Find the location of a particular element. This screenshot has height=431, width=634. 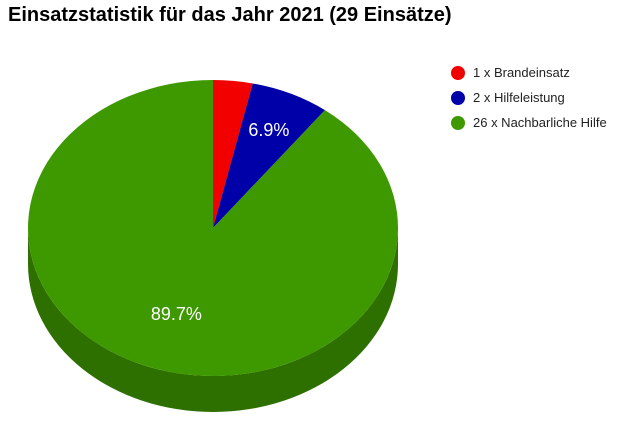

legend-marker-hilfeleistung is located at coordinates (458, 97).